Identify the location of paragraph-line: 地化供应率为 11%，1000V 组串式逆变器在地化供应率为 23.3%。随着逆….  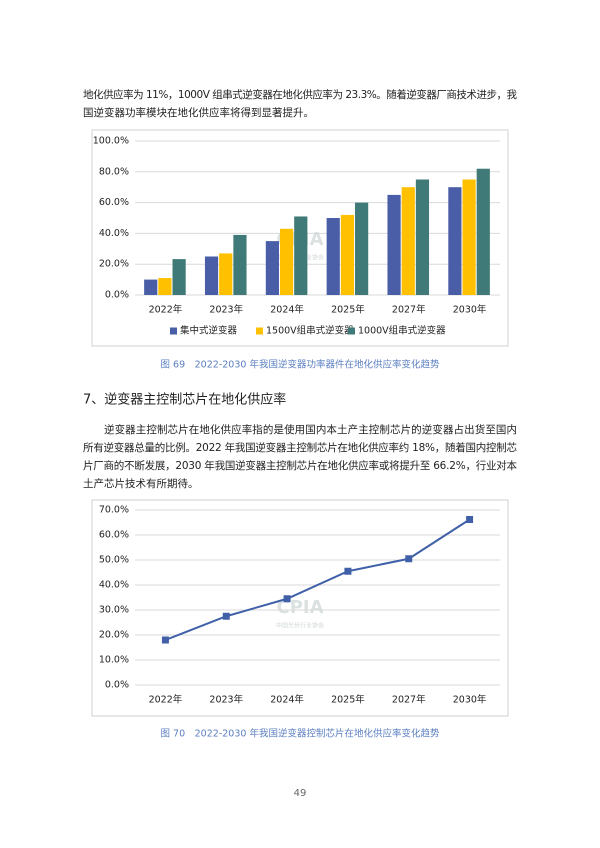
(300, 94).